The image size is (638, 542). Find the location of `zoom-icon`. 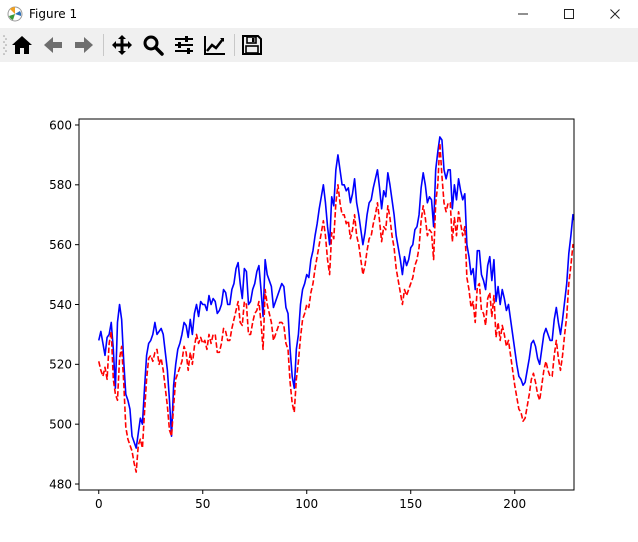

zoom-icon is located at coordinates (153, 45).